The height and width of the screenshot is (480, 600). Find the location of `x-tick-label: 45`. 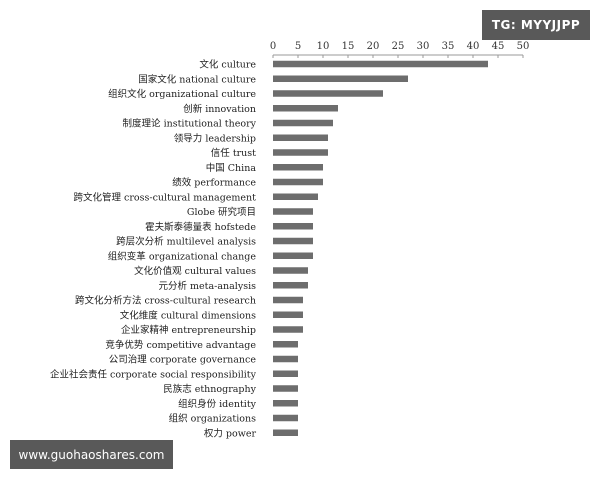

x-tick-label: 45 is located at coordinates (498, 46).